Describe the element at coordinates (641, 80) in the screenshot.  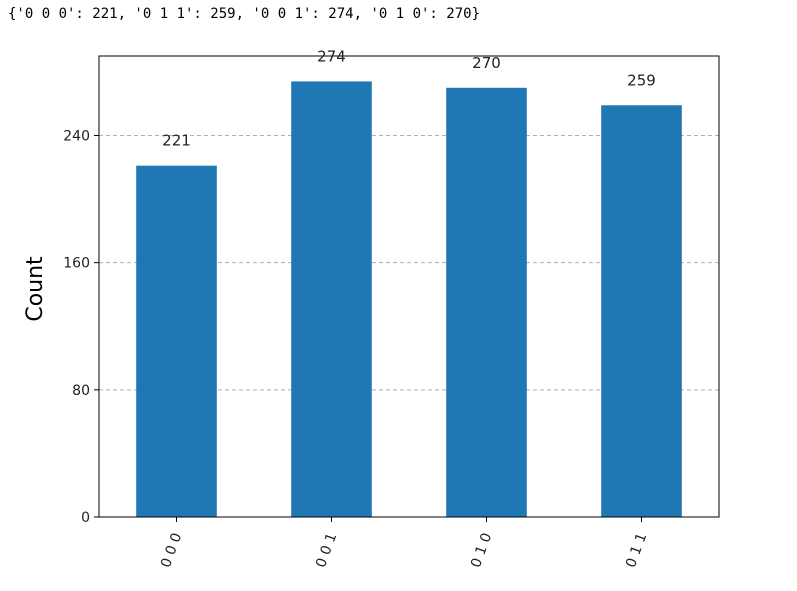
I see `bar-value-label: 259` at that location.